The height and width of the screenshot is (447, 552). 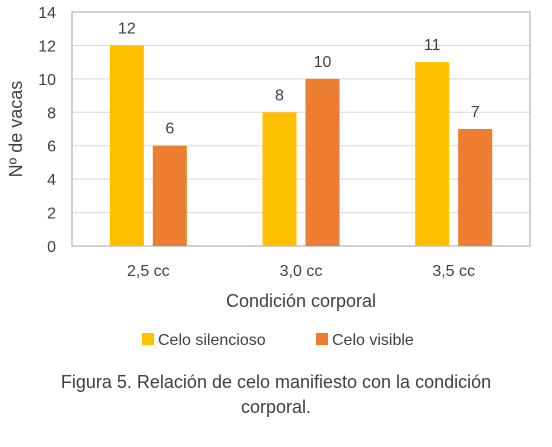 What do you see at coordinates (169, 129) in the screenshot?
I see `data-label: 6` at bounding box center [169, 129].